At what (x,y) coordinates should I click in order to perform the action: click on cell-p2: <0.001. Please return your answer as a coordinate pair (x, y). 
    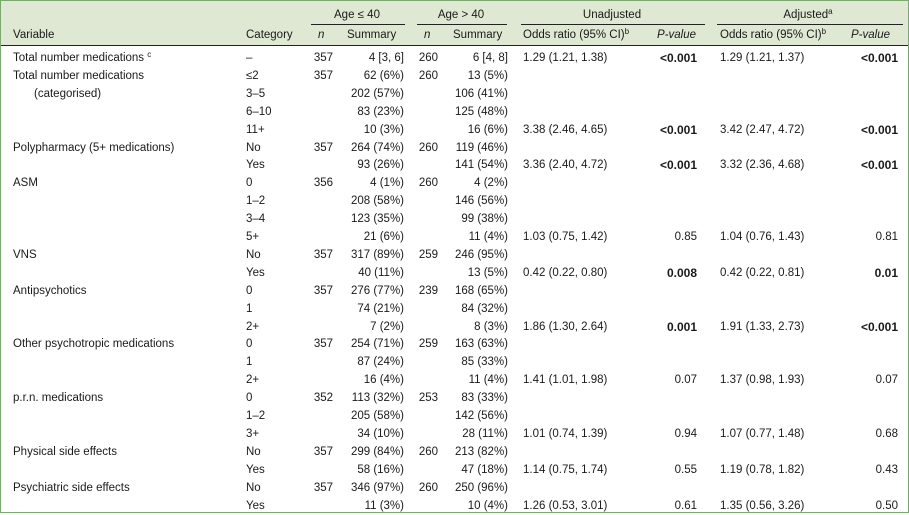
    Looking at the image, I should click on (879, 129).